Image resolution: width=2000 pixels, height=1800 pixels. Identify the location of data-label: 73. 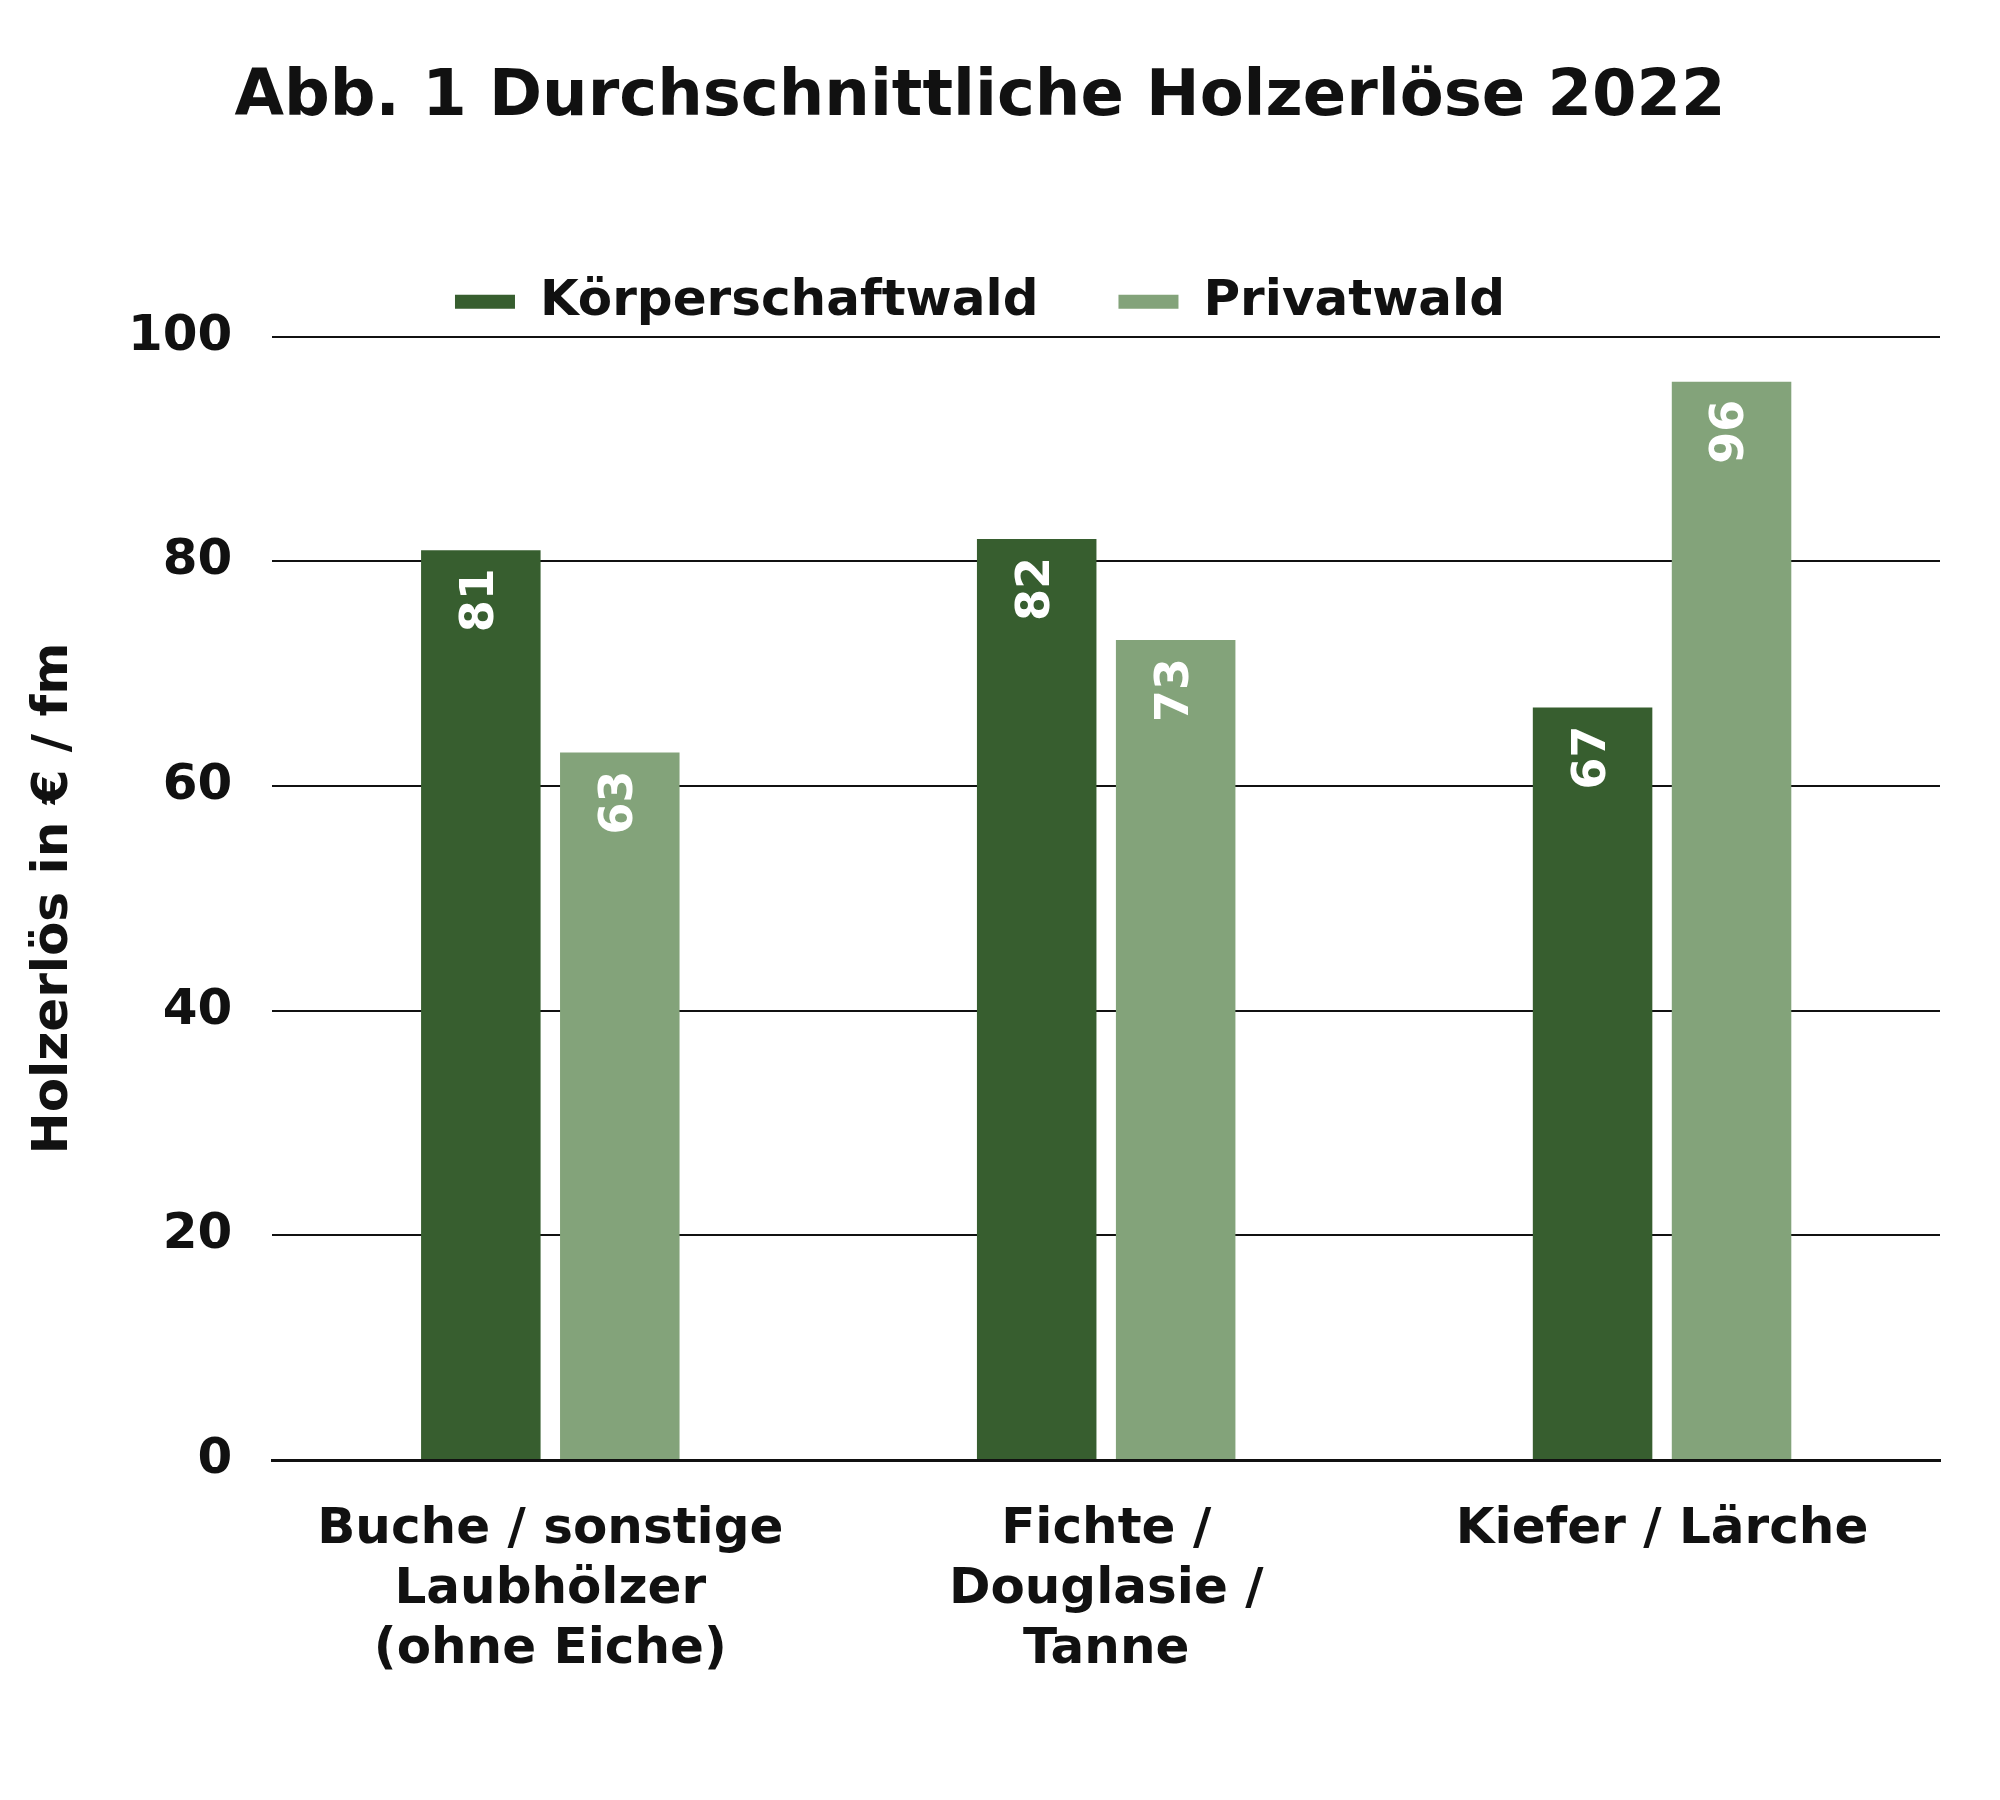
(1171, 690).